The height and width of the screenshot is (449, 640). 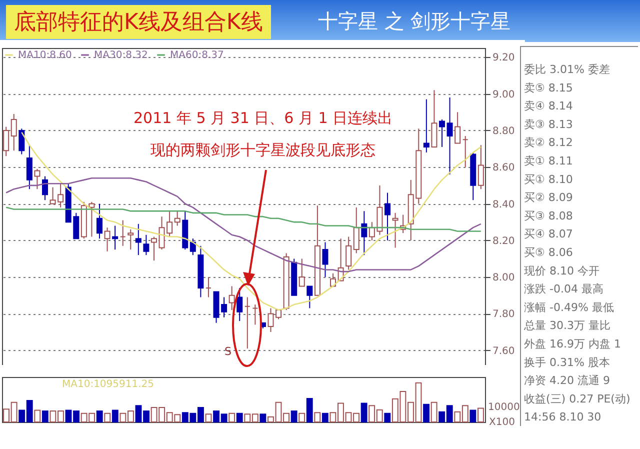 What do you see at coordinates (548, 234) in the screenshot?
I see `text: 买④ 8.07` at bounding box center [548, 234].